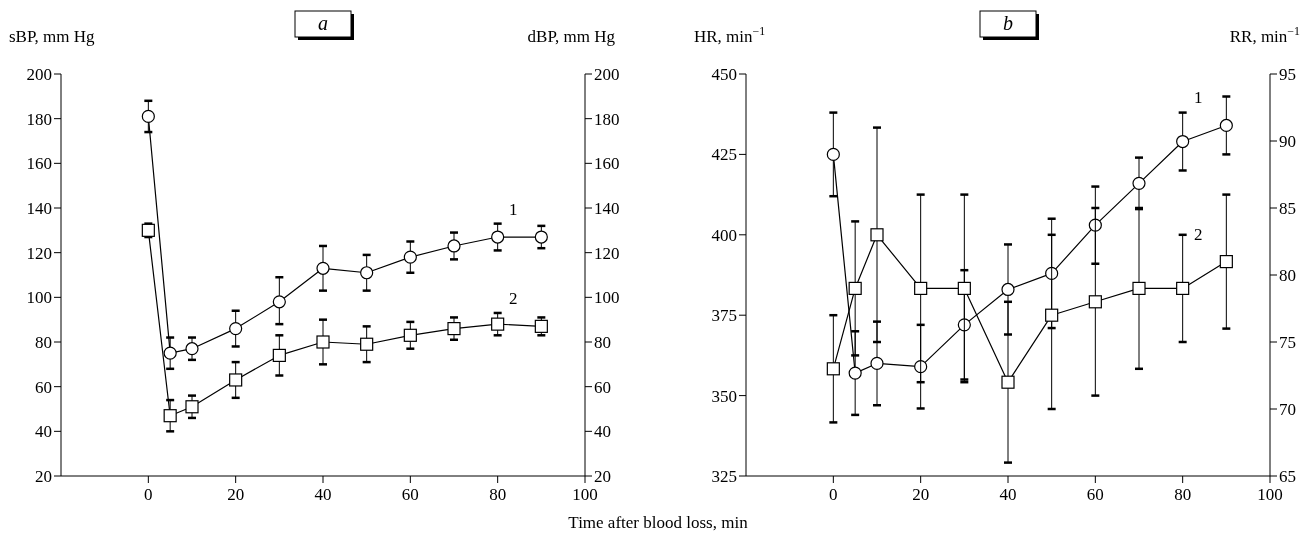  I want to click on y-tick-label: 160, so click(39, 164).